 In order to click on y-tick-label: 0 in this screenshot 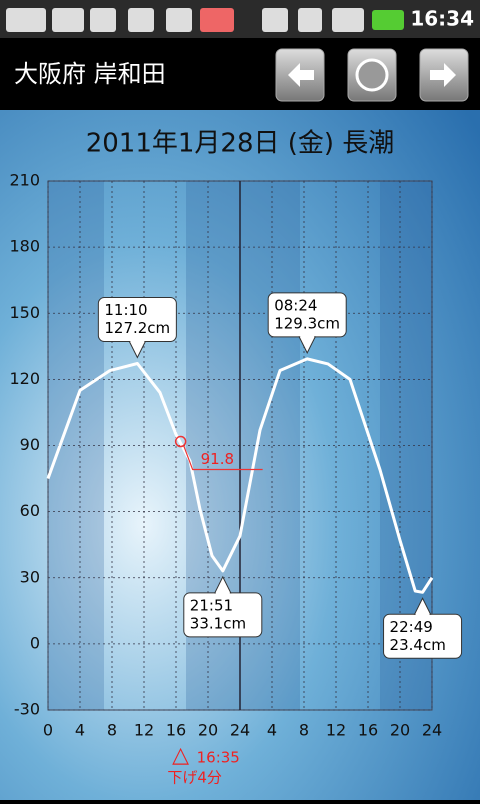, I will do `click(35, 642)`.